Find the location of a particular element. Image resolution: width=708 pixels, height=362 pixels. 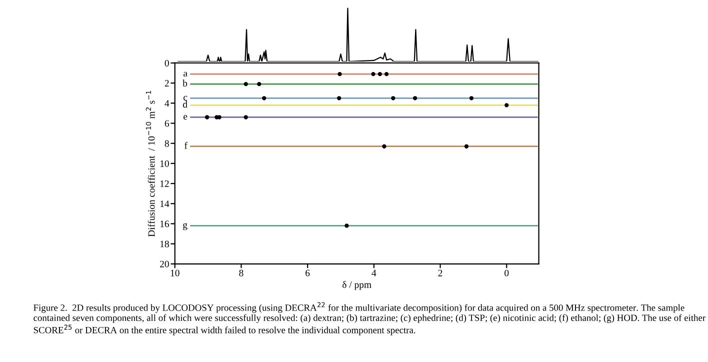

y-tick-label: 20 is located at coordinates (164, 264).